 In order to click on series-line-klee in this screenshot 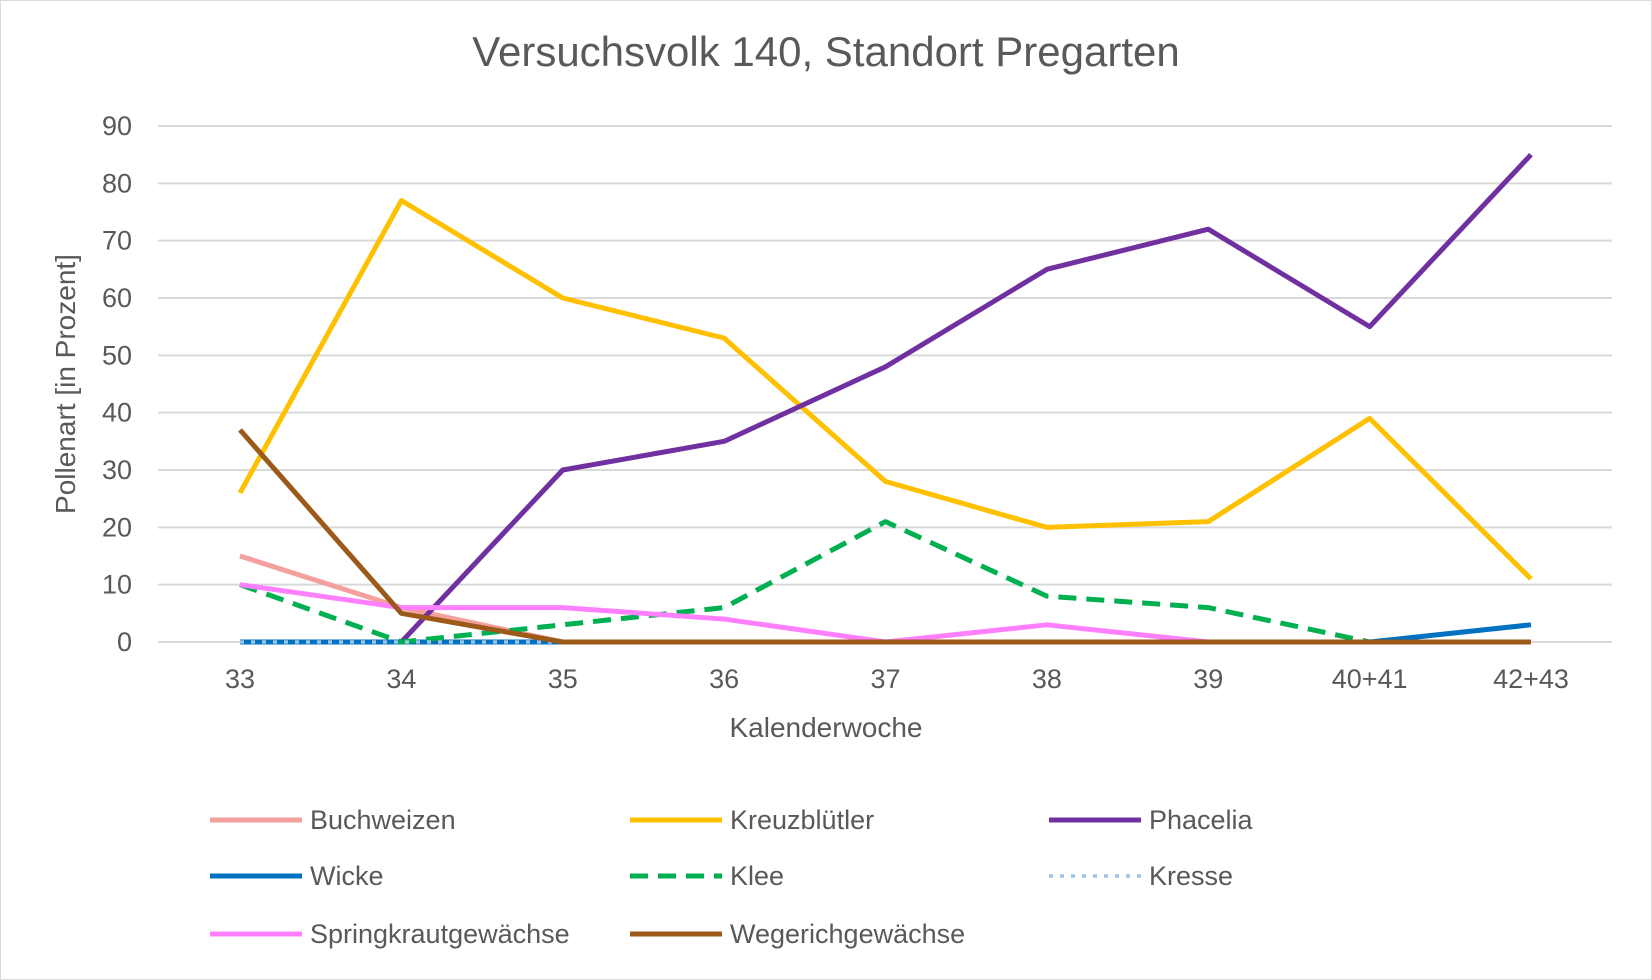, I will do `click(805, 582)`.